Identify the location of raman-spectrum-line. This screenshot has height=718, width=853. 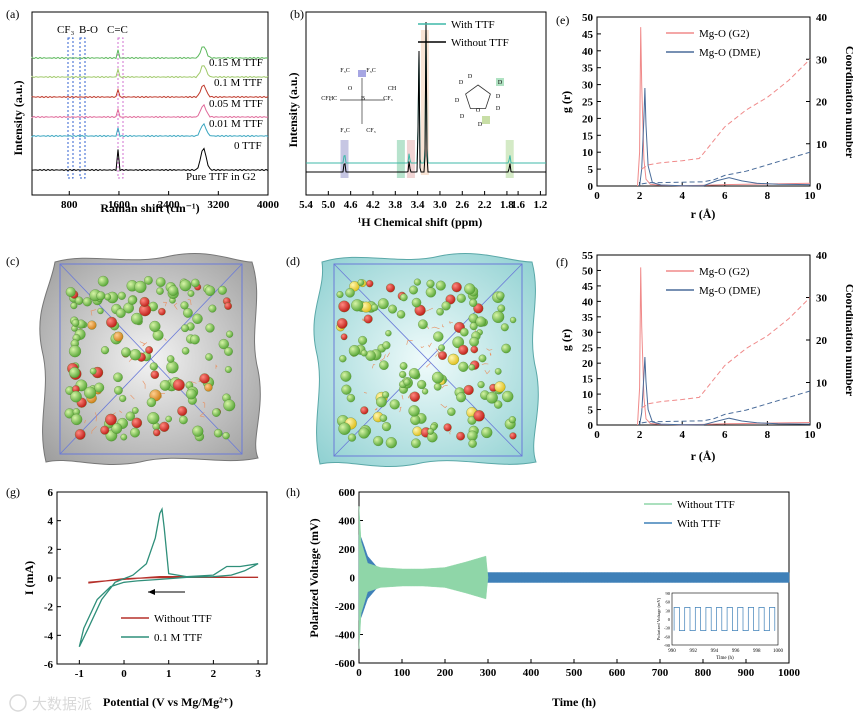
(150, 159).